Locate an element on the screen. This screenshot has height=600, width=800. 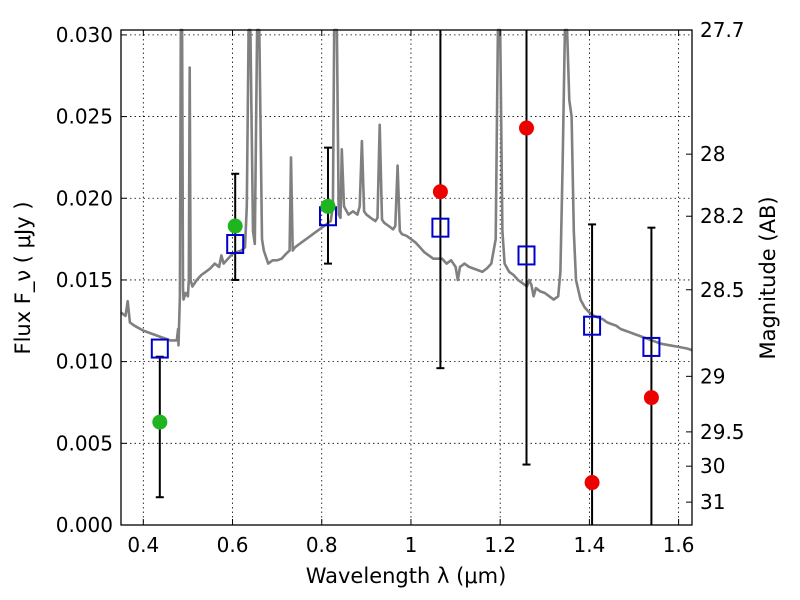
y-tick-label-6: 0.030 is located at coordinates (84, 35).